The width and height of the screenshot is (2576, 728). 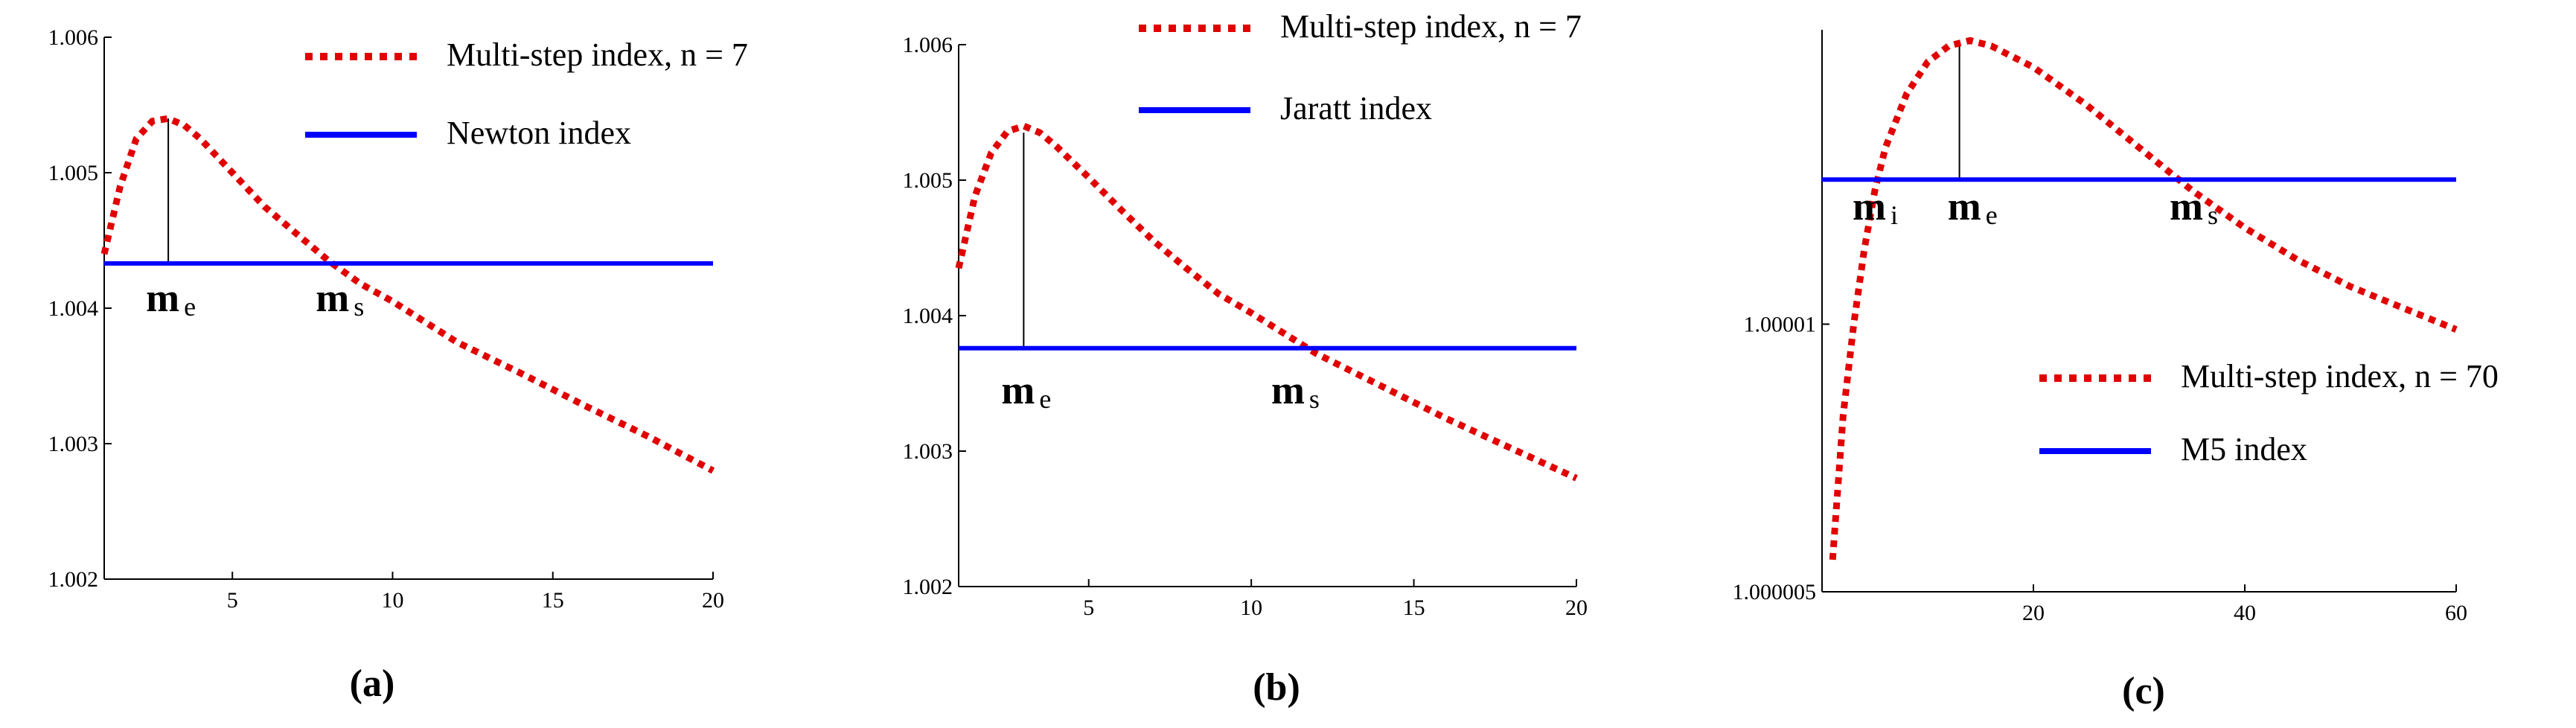 I want to click on panel-caption: (c), so click(x=2143, y=691).